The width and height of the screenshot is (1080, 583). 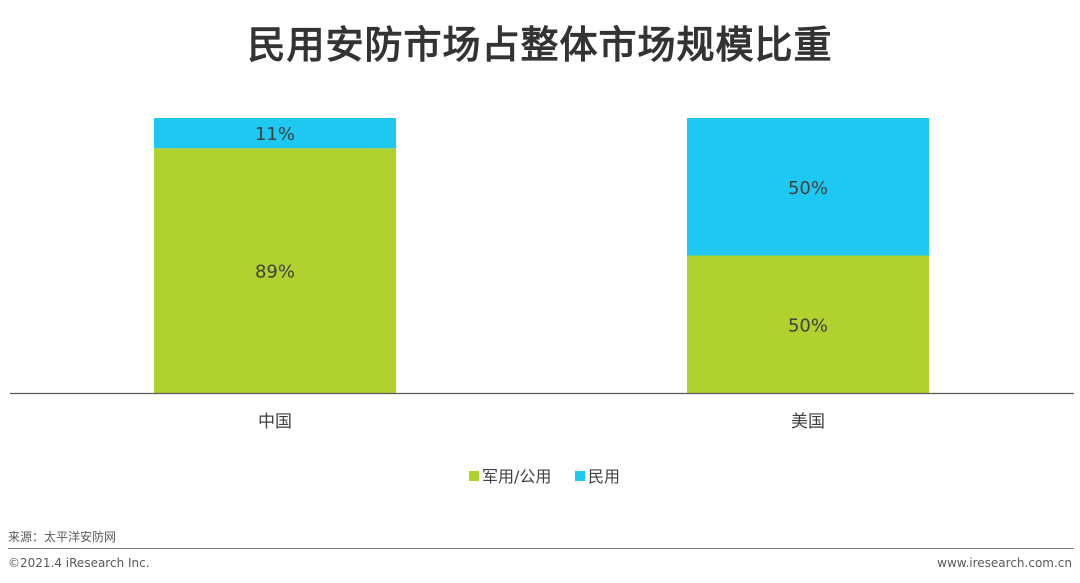 What do you see at coordinates (604, 476) in the screenshot?
I see `legend-label-civil: 民用` at bounding box center [604, 476].